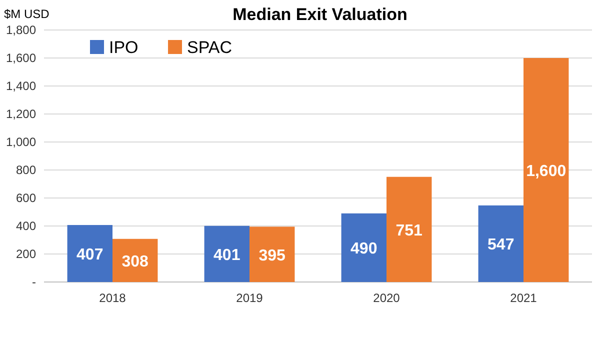 This screenshot has height=339, width=600. What do you see at coordinates (386, 298) in the screenshot?
I see `x-tick-label: 2020` at bounding box center [386, 298].